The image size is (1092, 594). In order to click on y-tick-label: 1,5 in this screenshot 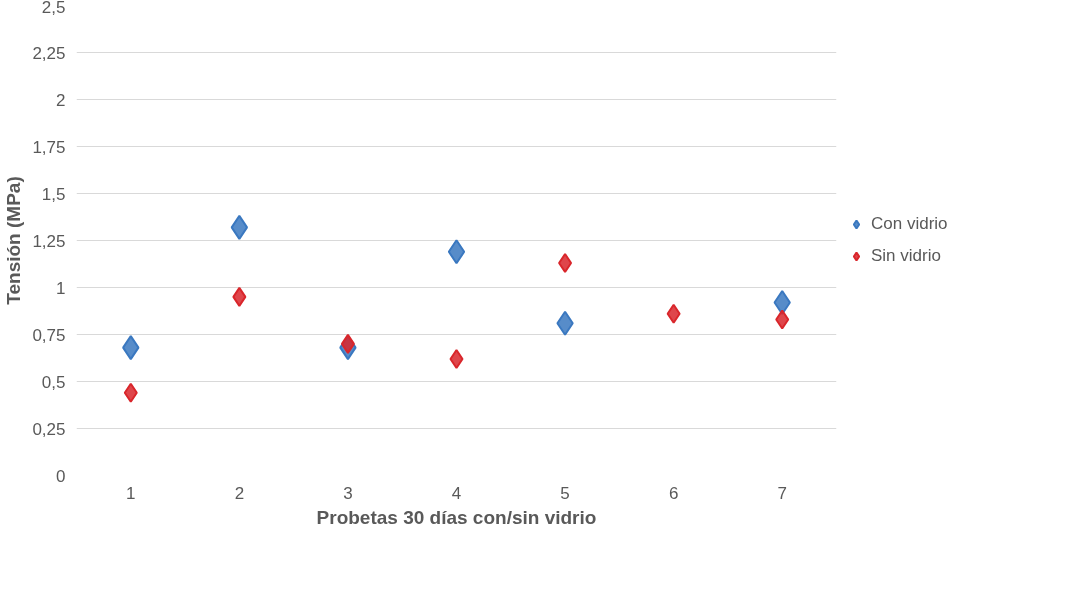, I will do `click(53, 194)`.